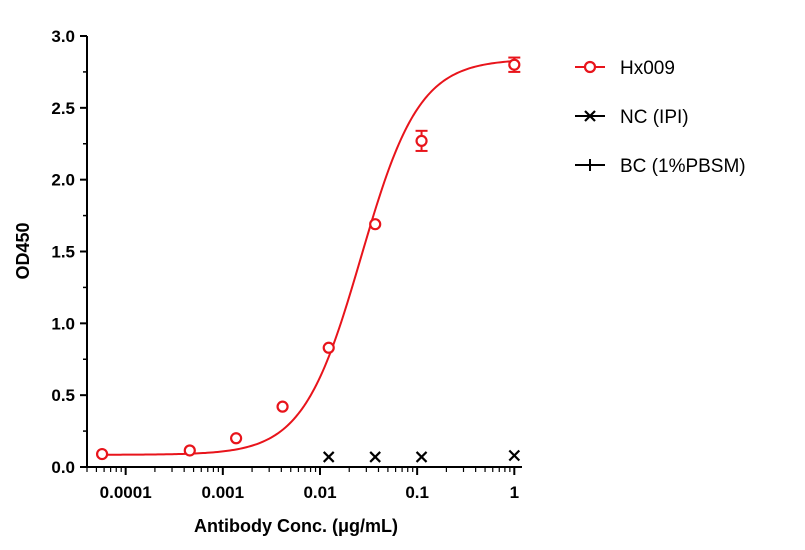  What do you see at coordinates (296, 526) in the screenshot?
I see `x-axis-title: Antibody Conc. (μg/mL)` at bounding box center [296, 526].